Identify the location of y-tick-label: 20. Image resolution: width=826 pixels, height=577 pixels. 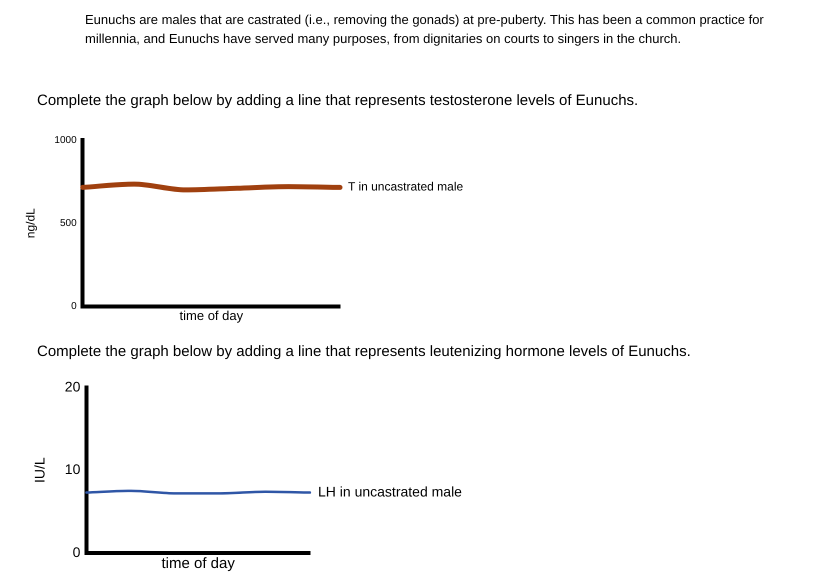
(72, 386).